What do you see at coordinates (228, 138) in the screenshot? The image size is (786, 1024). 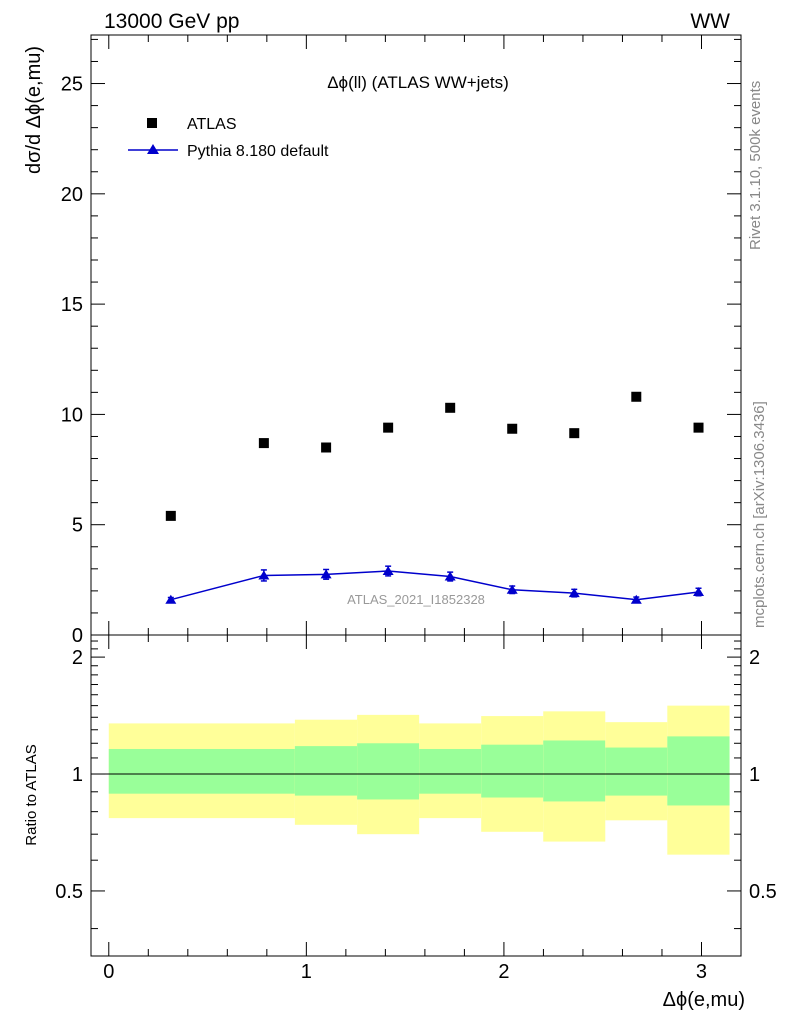 I see `legend: ATLAS Pythia 8.180 default` at bounding box center [228, 138].